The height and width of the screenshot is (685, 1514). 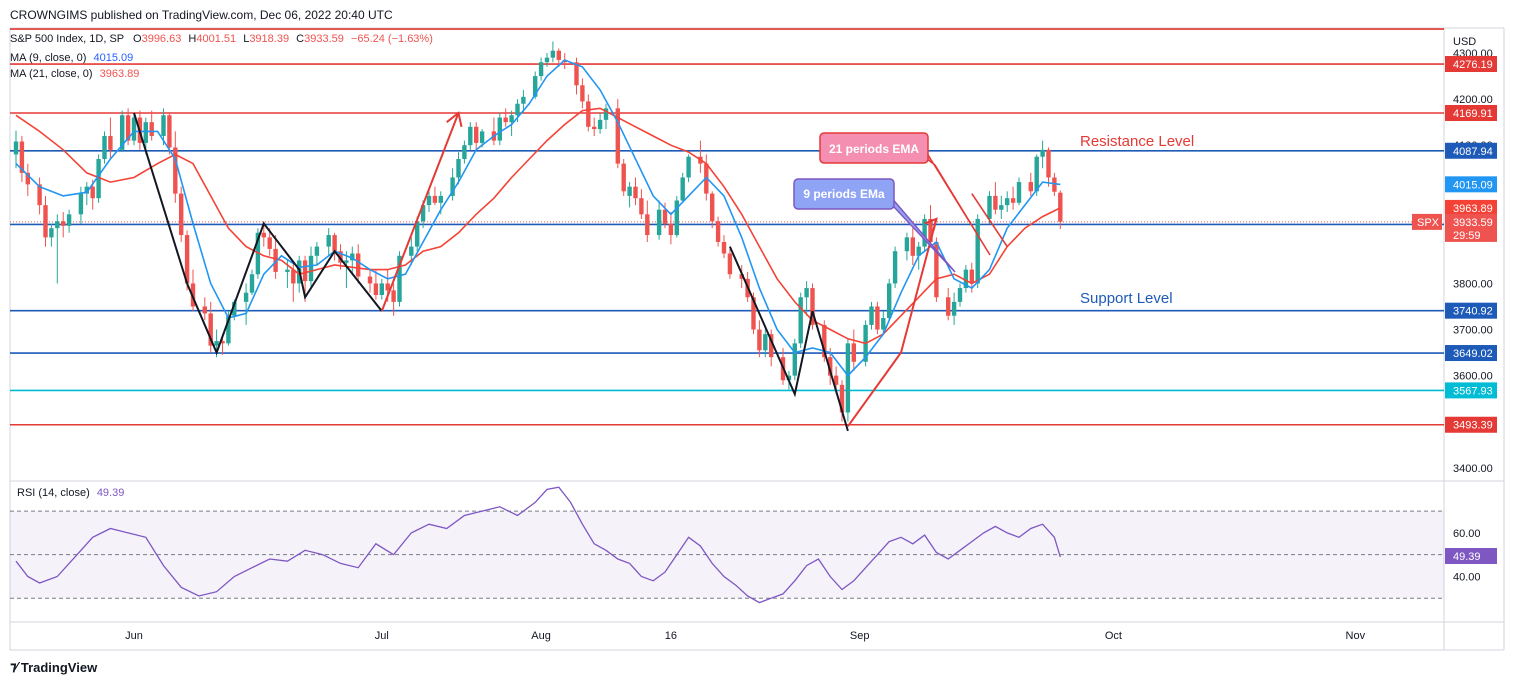 What do you see at coordinates (931, 224) in the screenshot?
I see `bullish-arrowhead-right` at bounding box center [931, 224].